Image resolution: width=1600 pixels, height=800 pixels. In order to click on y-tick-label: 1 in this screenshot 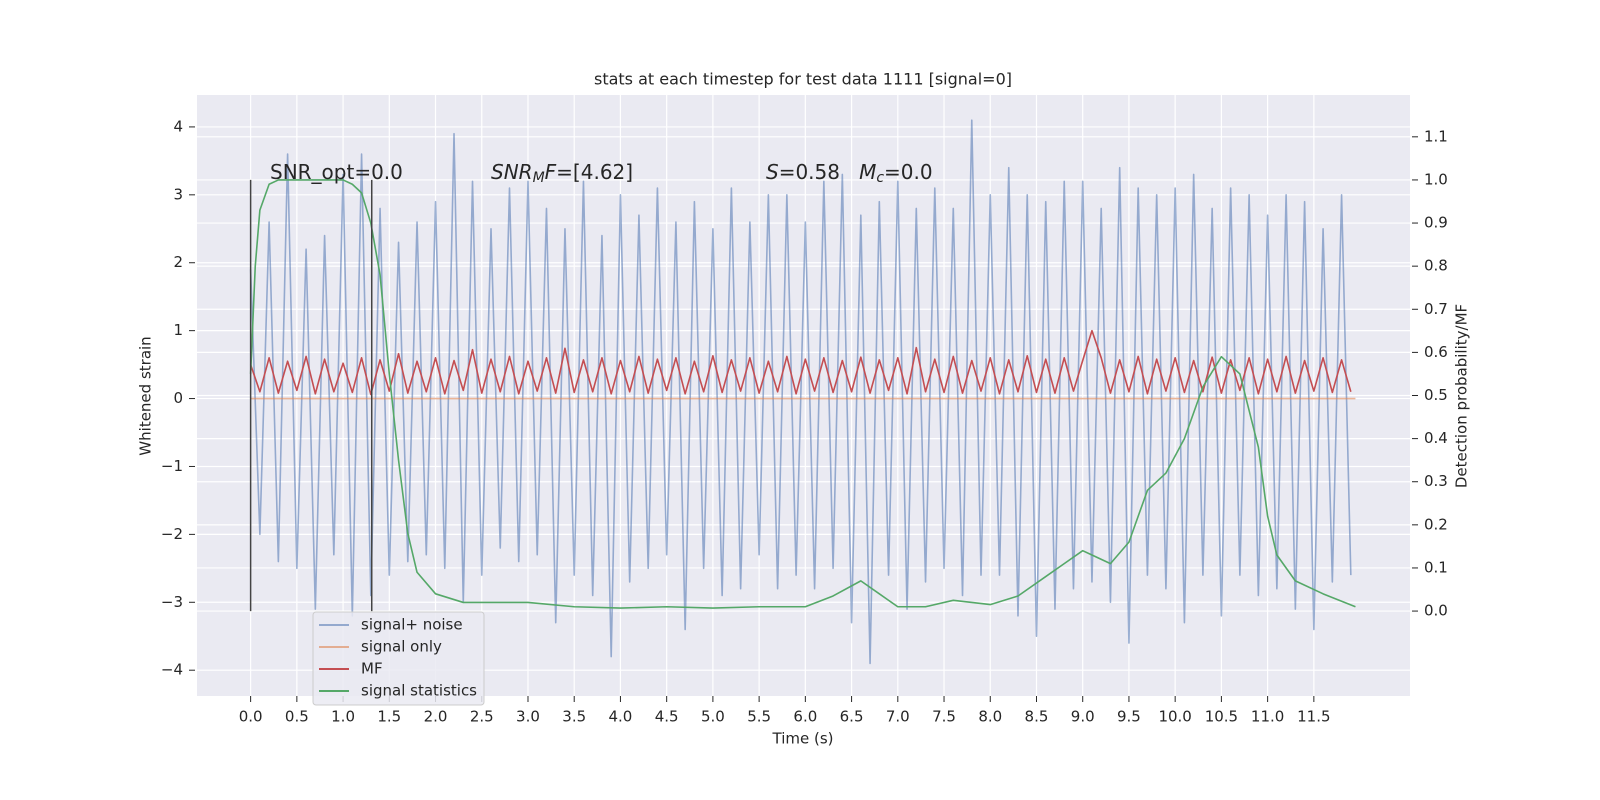, I will do `click(178, 330)`.